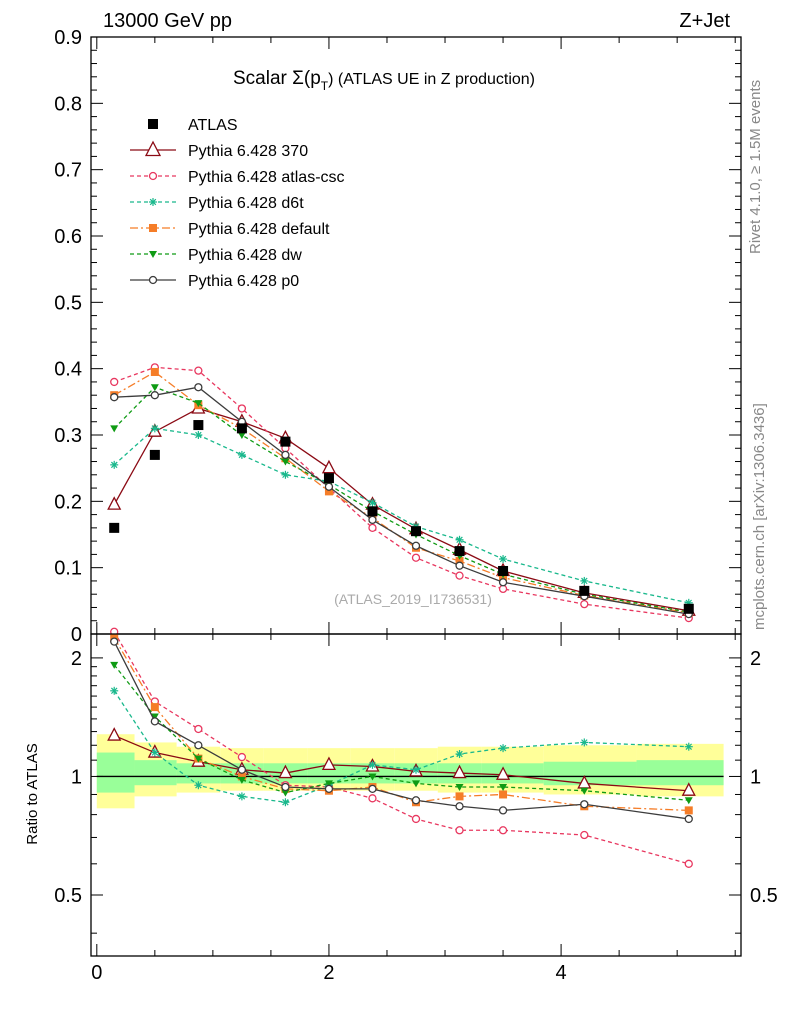  What do you see at coordinates (68, 502) in the screenshot?
I see `main-ytick-label: 0.2` at bounding box center [68, 502].